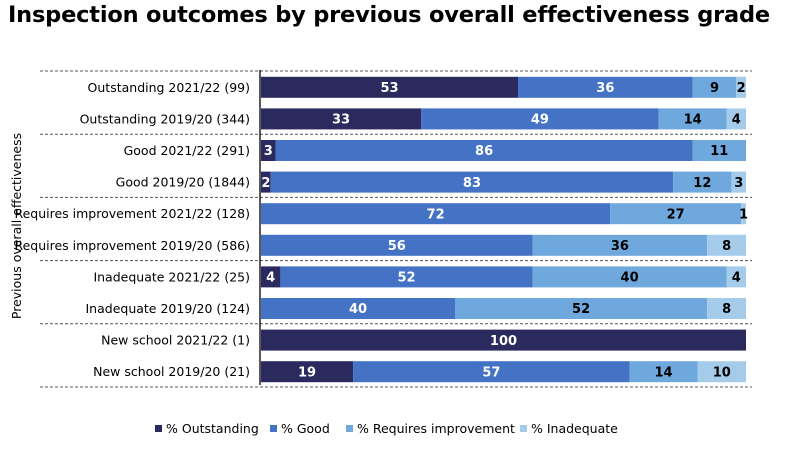 This screenshot has height=454, width=792. I want to click on bar-value-label: 1, so click(743, 214).